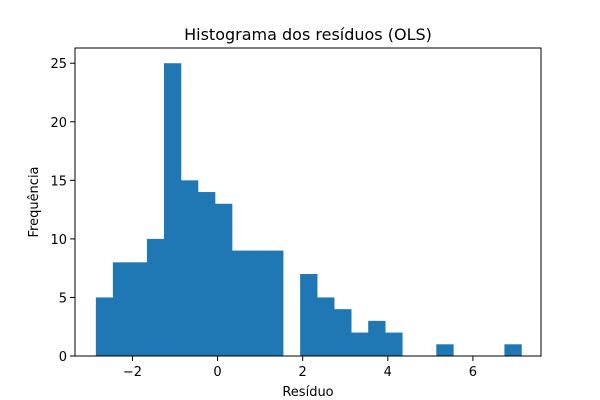  Describe the element at coordinates (132, 372) in the screenshot. I see `x-tick-label: −2` at that location.